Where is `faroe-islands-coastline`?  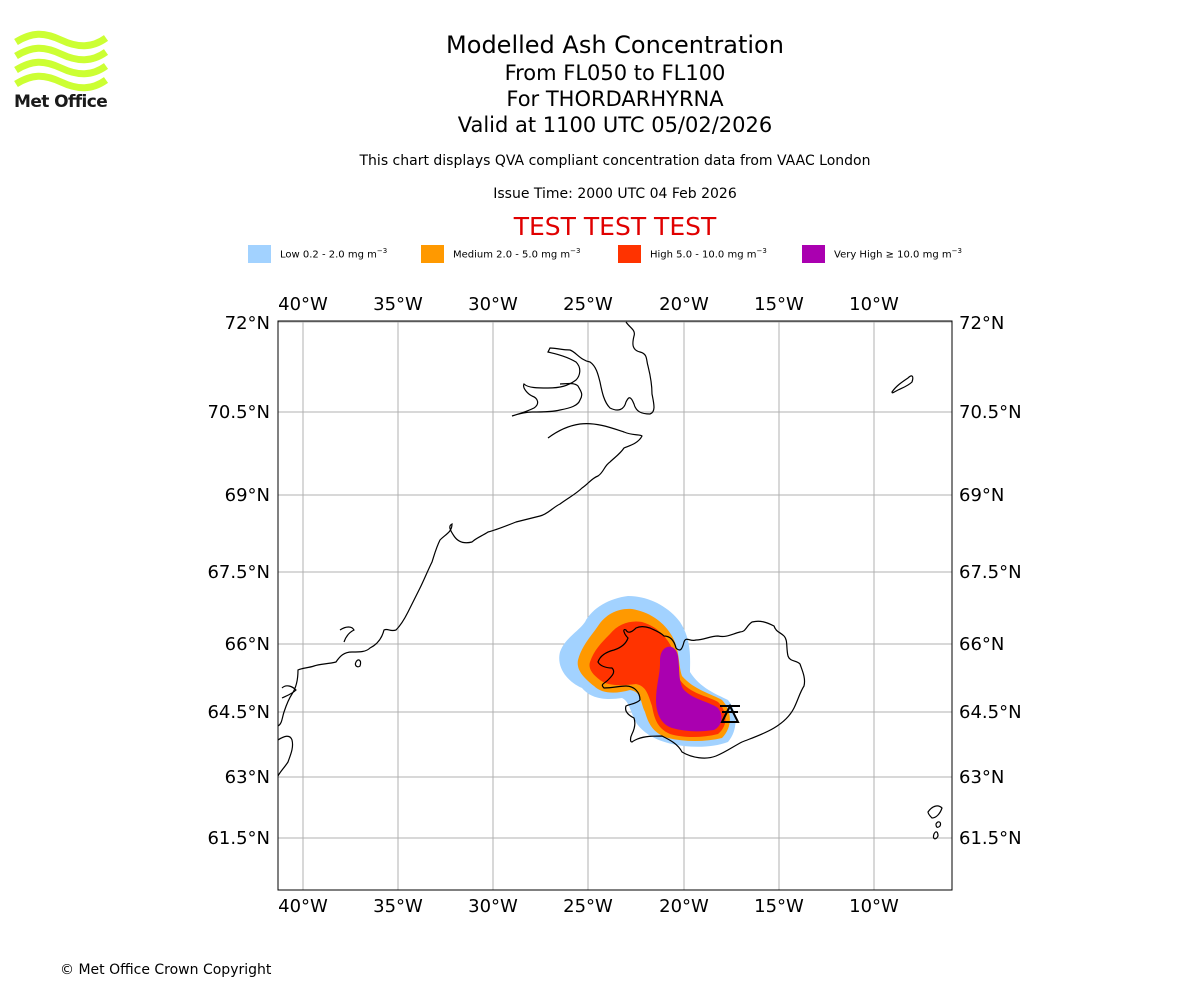 faroe-islands-coastline is located at coordinates (935, 822).